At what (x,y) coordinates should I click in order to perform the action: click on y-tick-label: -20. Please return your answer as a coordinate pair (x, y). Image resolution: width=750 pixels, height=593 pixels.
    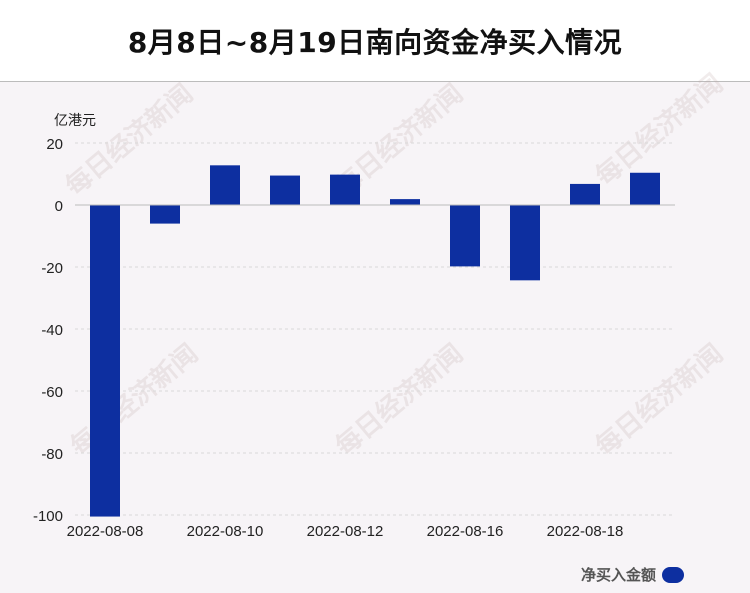
    Looking at the image, I should click on (52, 268).